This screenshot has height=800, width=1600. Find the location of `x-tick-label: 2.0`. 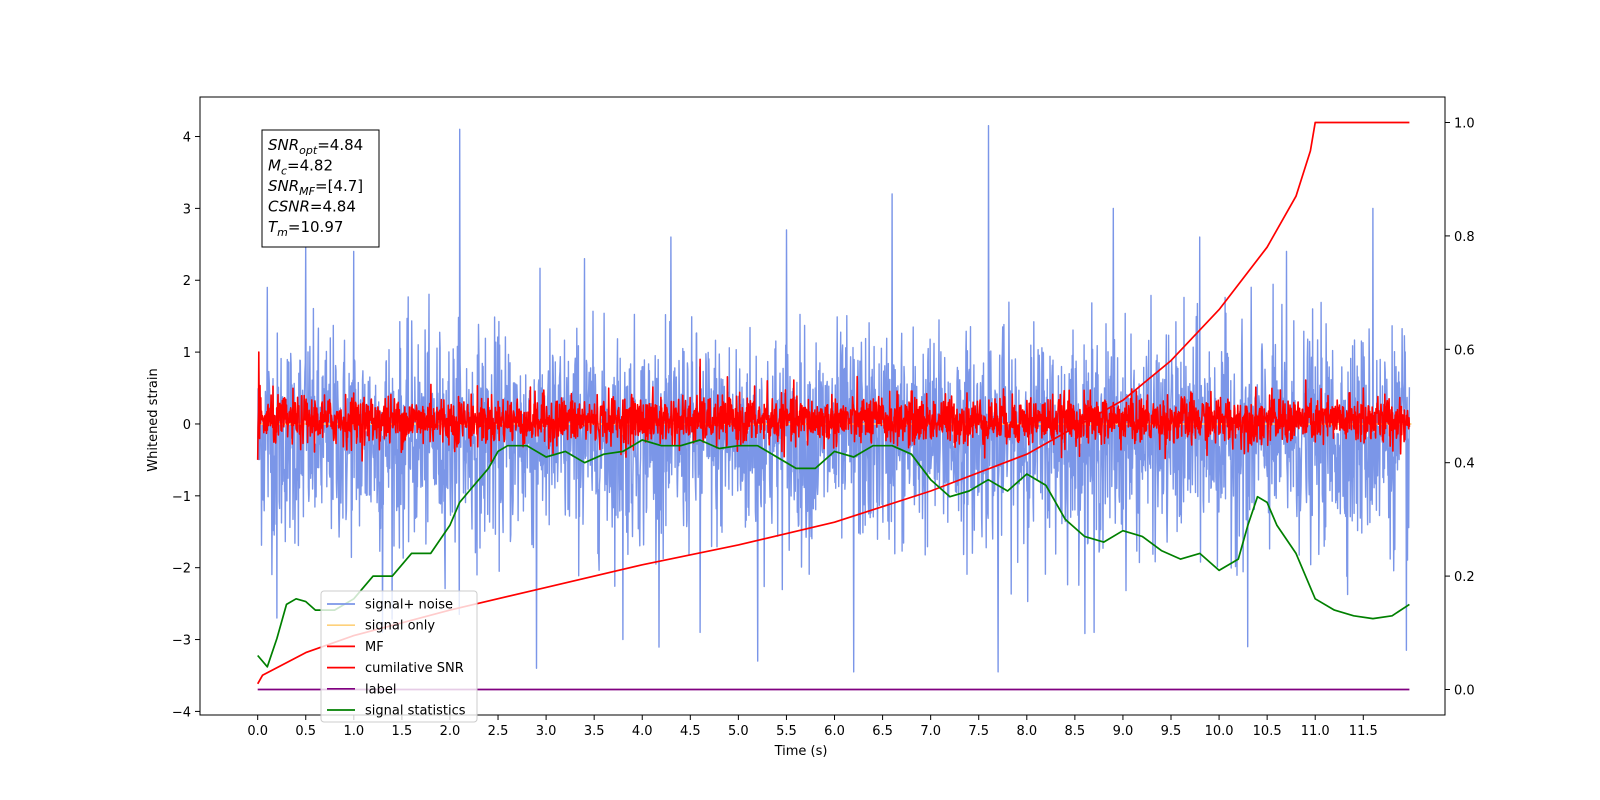

x-tick-label: 2.0 is located at coordinates (450, 731).